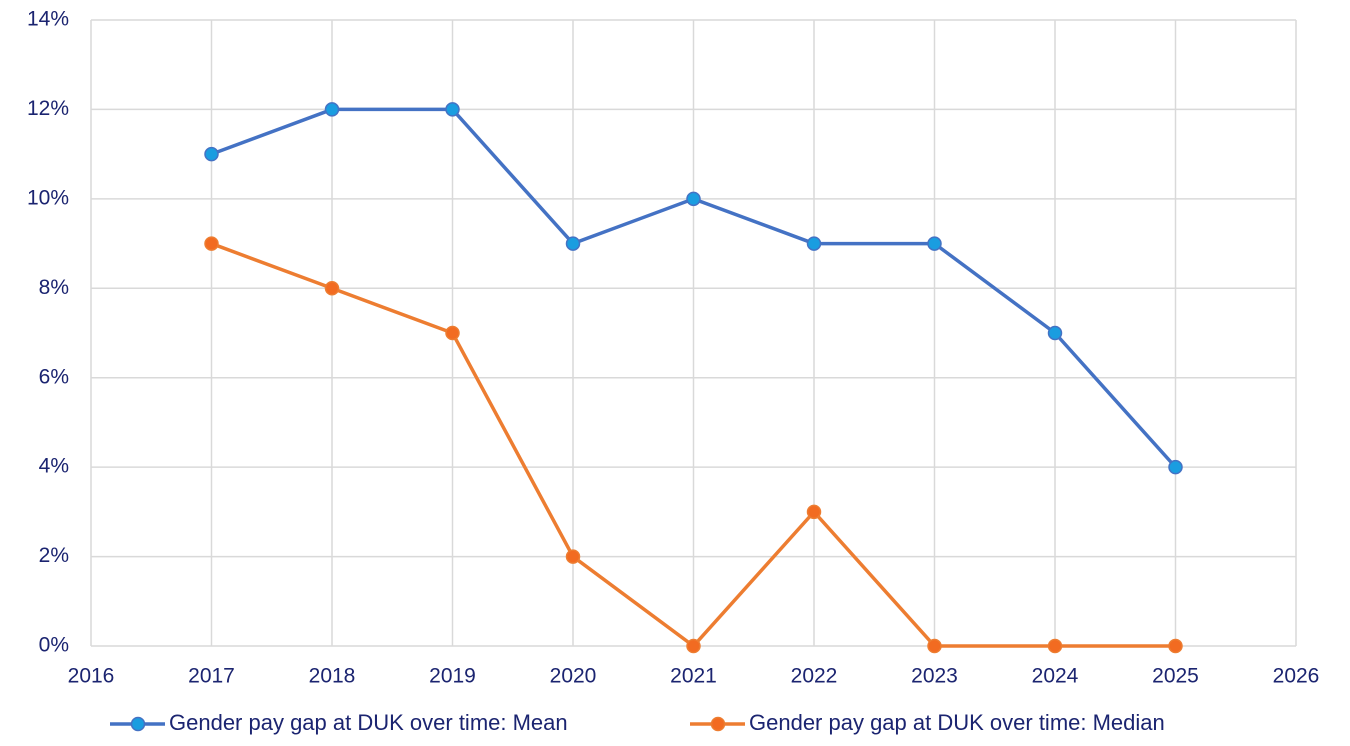 This screenshot has height=746, width=1350. What do you see at coordinates (573, 676) in the screenshot?
I see `x-tick-label: 2020` at bounding box center [573, 676].